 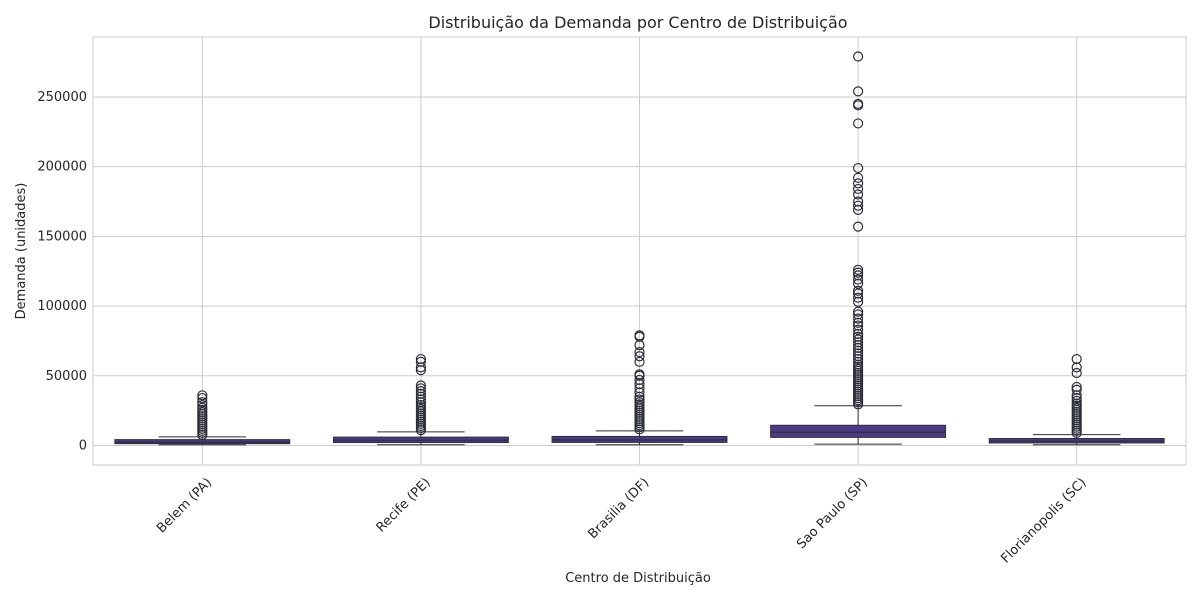 I want to click on x-tick-label: Recife (PE), so click(x=404, y=505).